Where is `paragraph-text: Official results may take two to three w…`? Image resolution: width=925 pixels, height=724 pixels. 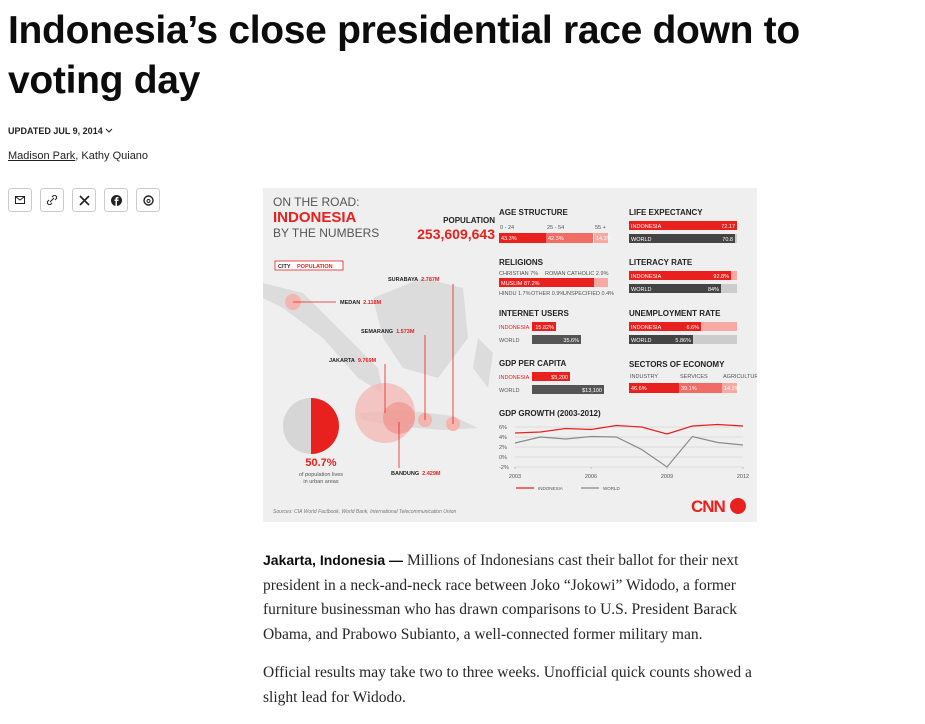
paragraph-text: Official results may take two to three w… is located at coordinates (507, 685).